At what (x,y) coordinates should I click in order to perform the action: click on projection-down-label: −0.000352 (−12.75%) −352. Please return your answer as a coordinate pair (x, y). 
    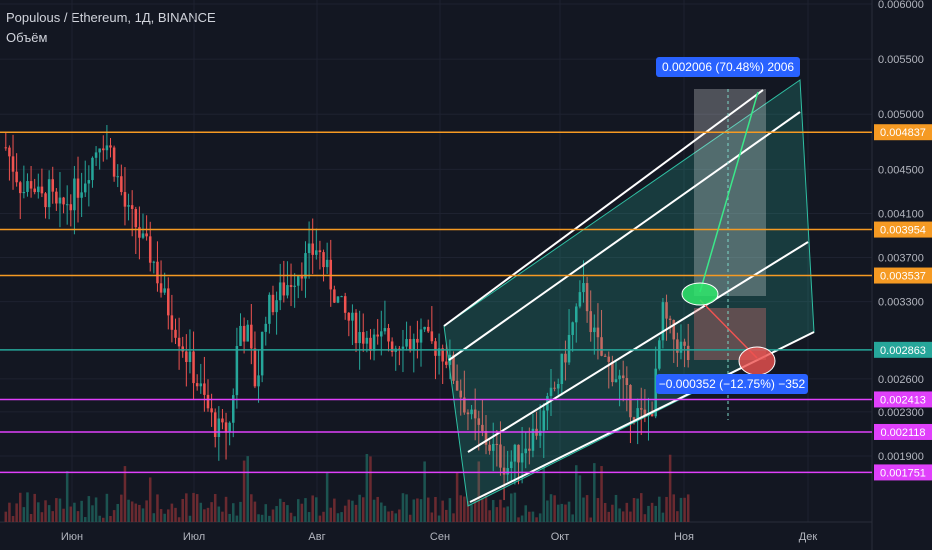
    Looking at the image, I should click on (732, 384).